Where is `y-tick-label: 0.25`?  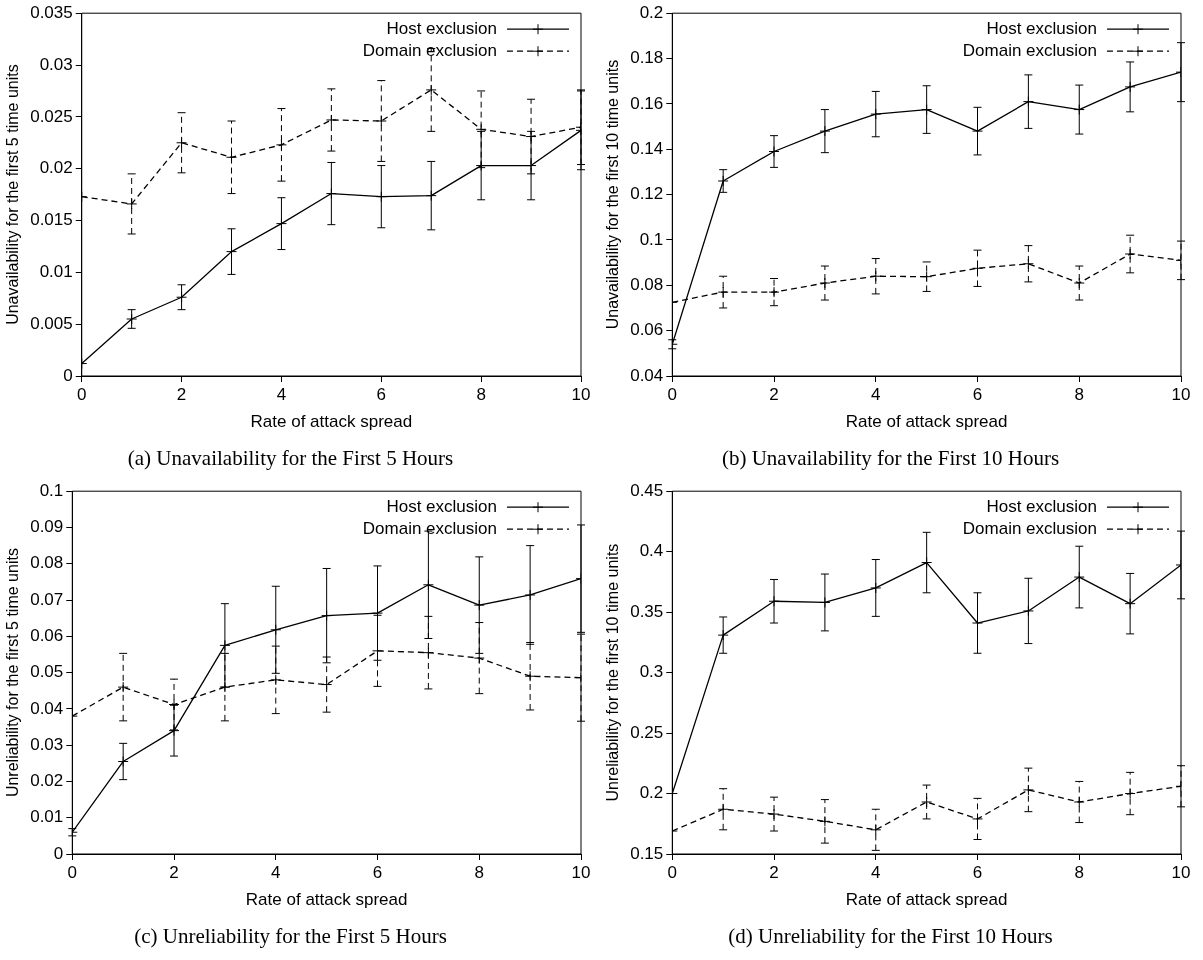
y-tick-label: 0.25 is located at coordinates (647, 732).